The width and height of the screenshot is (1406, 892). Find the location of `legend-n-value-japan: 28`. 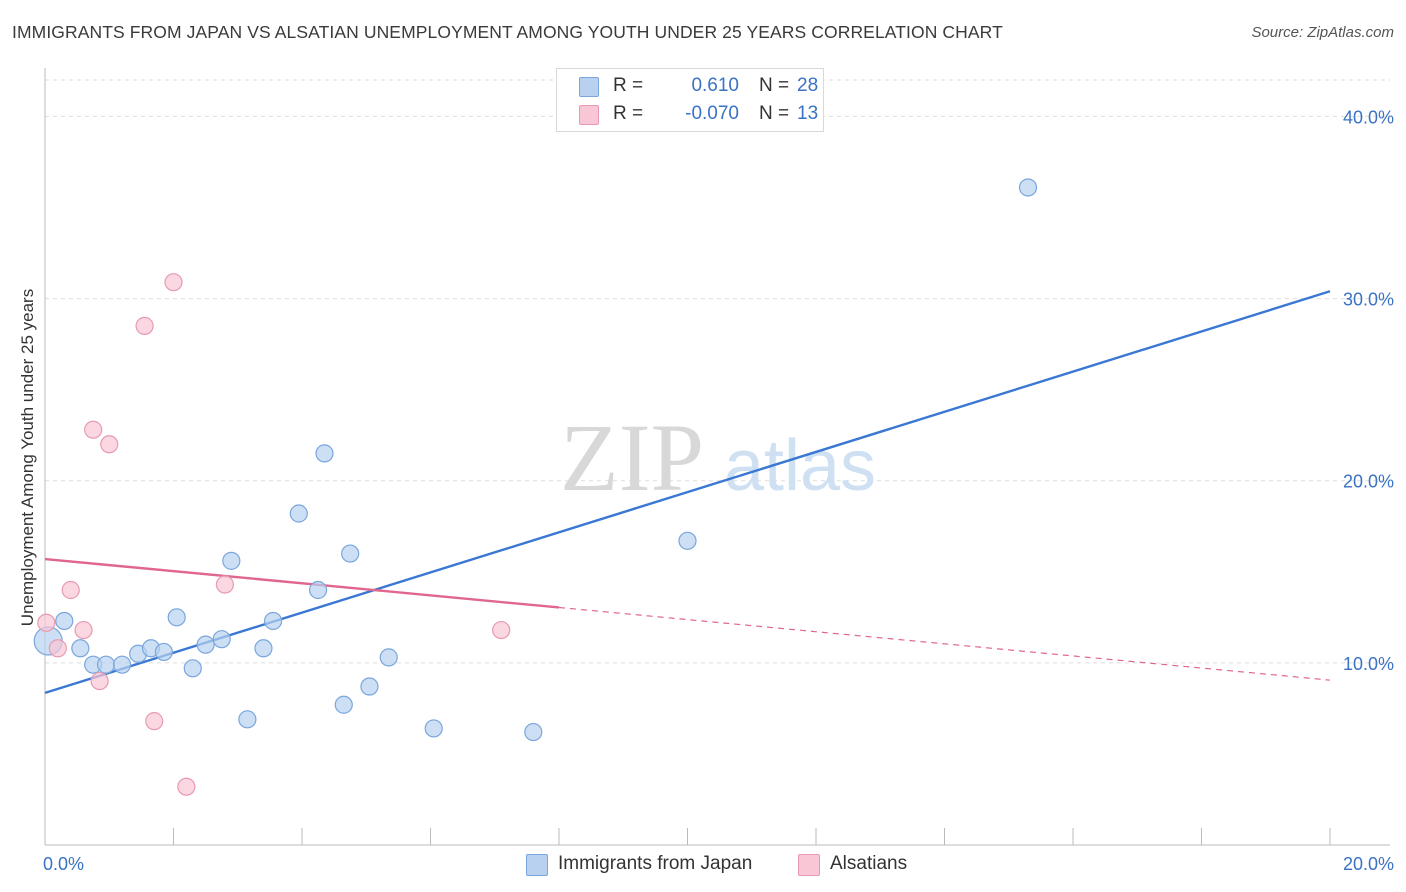

legend-n-value-japan: 28 is located at coordinates (808, 85).